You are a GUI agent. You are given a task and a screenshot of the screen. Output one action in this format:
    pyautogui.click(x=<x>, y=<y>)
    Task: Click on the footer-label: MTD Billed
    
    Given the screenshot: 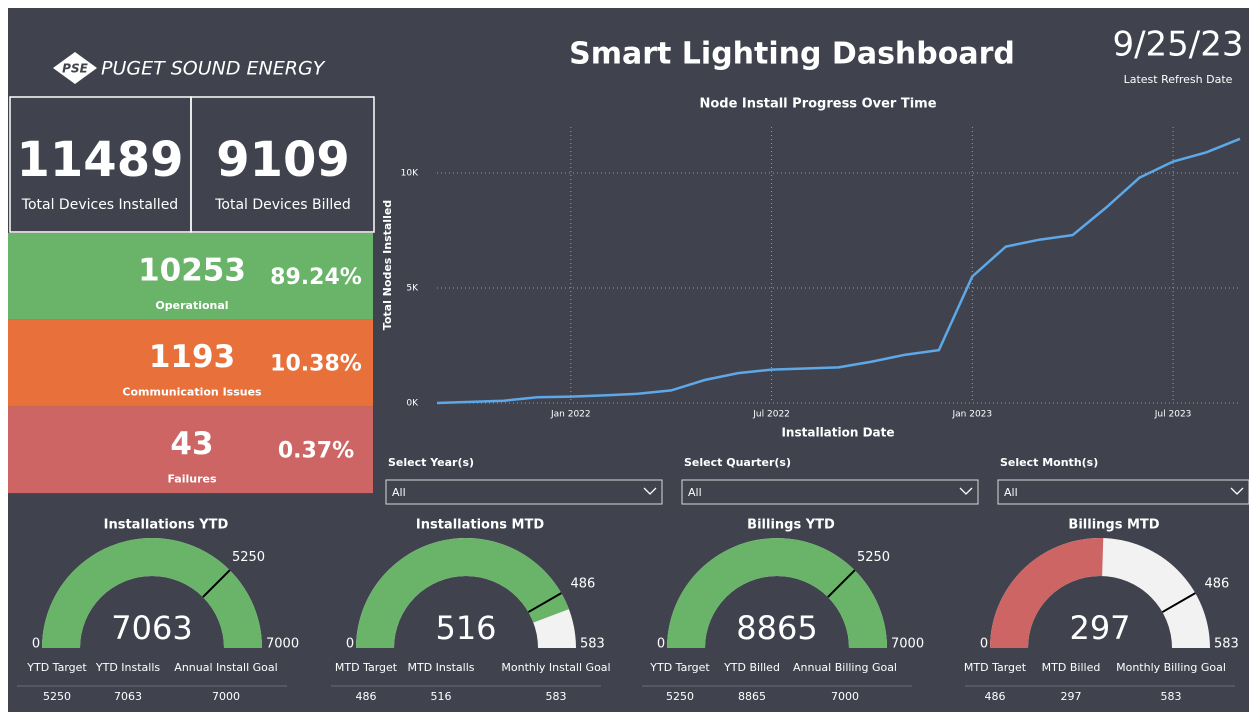 What is the action you would take?
    pyautogui.click(x=1071, y=667)
    